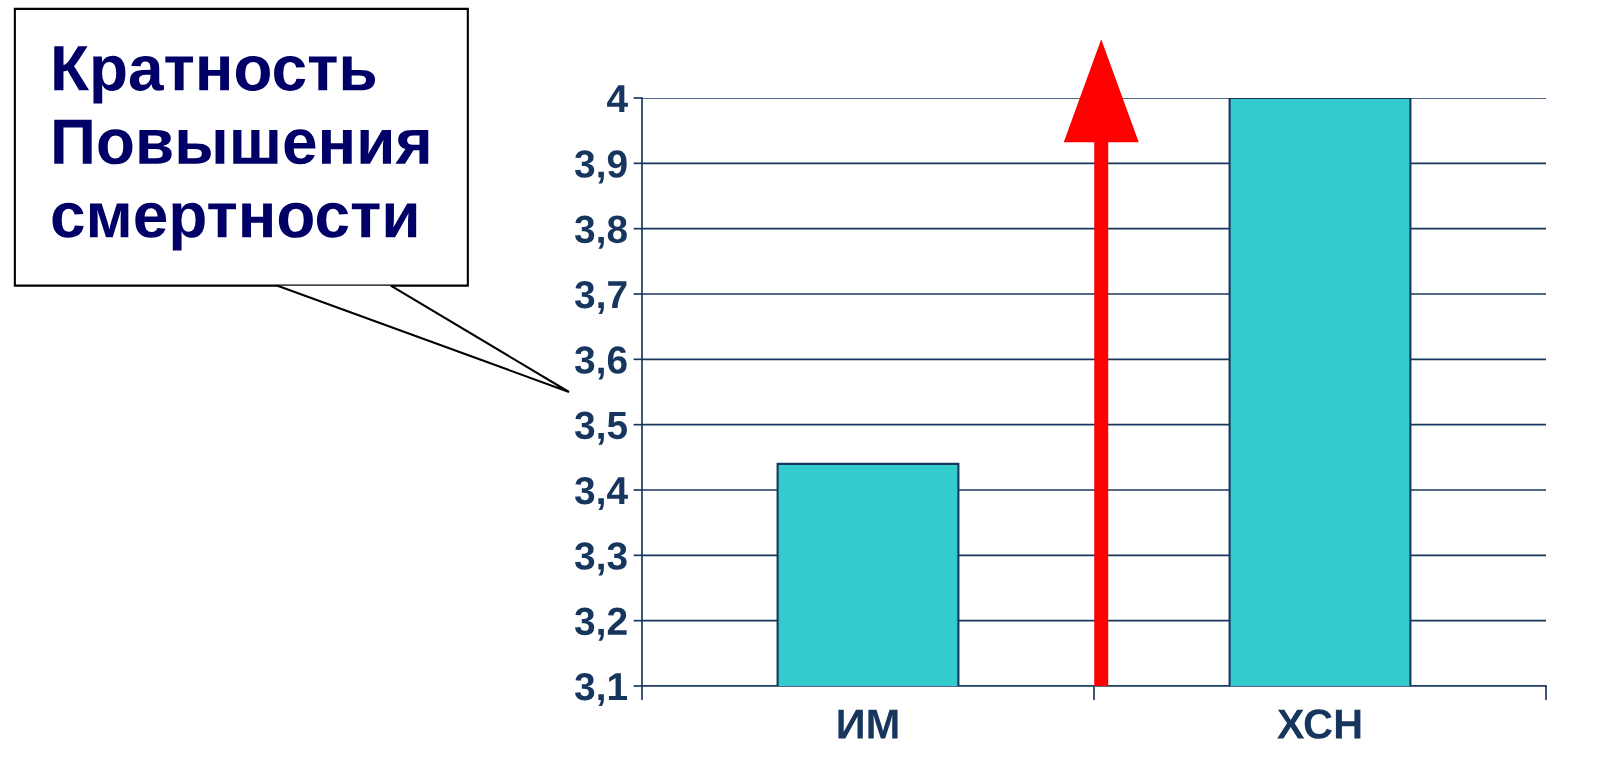  What do you see at coordinates (601, 428) in the screenshot?
I see `y-tick-label: 3,5` at bounding box center [601, 428].